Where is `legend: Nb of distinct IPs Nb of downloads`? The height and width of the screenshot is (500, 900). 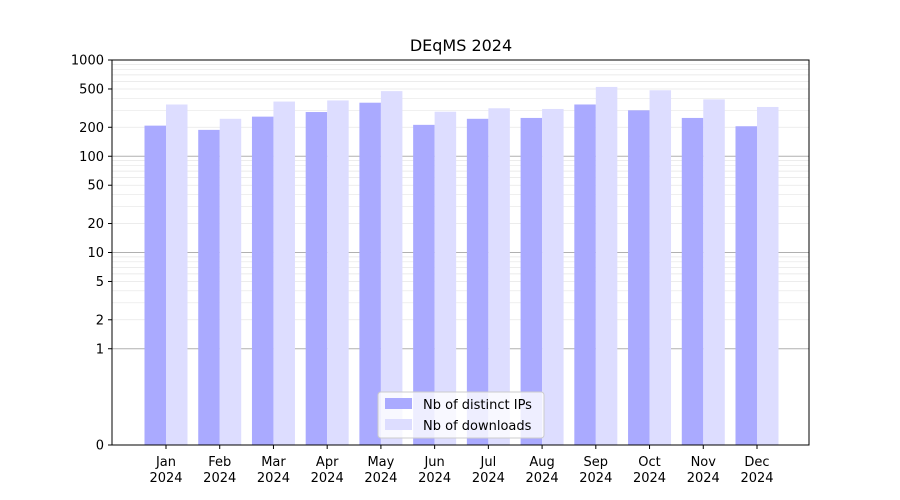 legend: Nb of distinct IPs Nb of downloads is located at coordinates (461, 415).